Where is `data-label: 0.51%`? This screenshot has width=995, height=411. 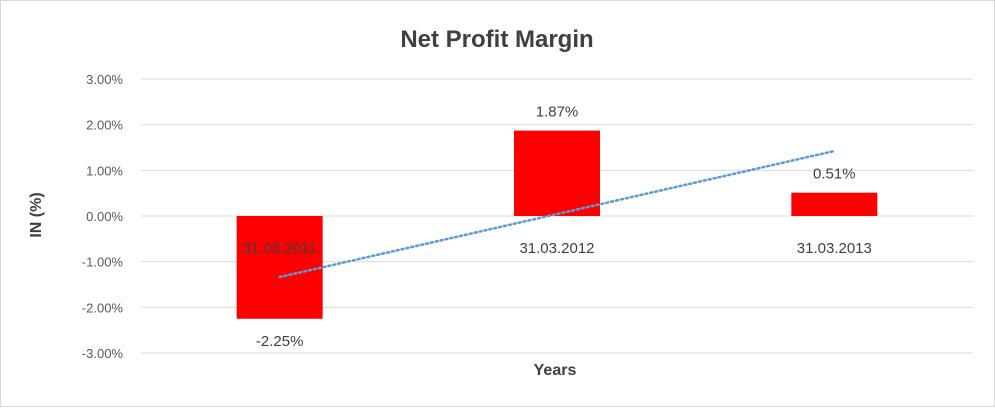
data-label: 0.51% is located at coordinates (834, 174).